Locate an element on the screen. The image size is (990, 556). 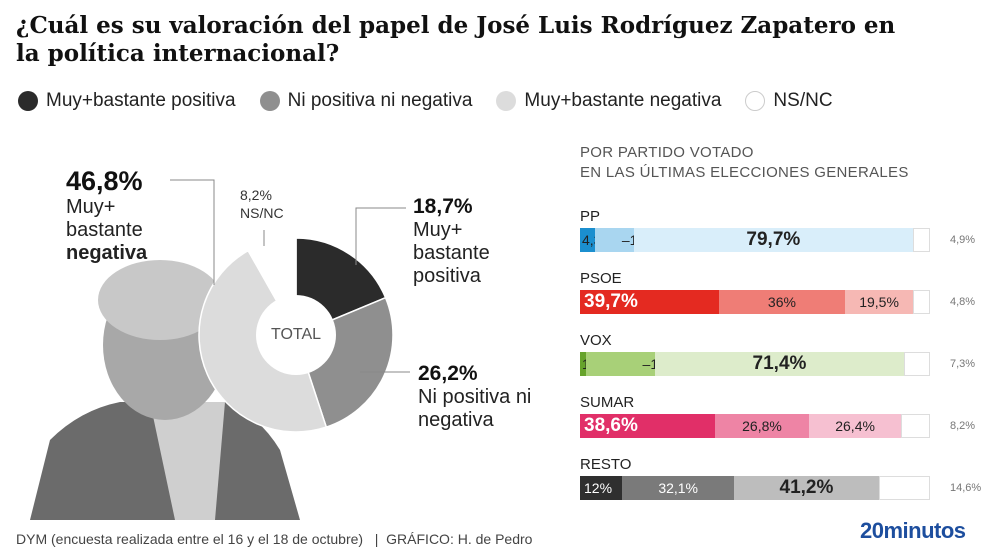
segment-label: 71,4% is located at coordinates (779, 363).